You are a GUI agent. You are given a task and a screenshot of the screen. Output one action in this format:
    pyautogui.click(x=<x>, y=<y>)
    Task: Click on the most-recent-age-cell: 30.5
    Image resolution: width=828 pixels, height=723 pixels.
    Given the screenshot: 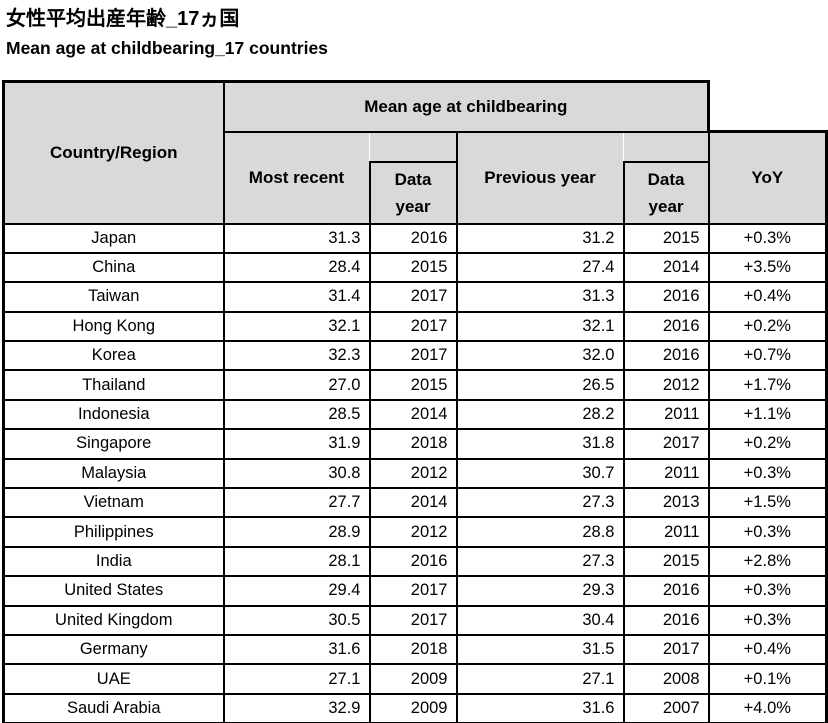 What is the action you would take?
    pyautogui.click(x=296, y=620)
    